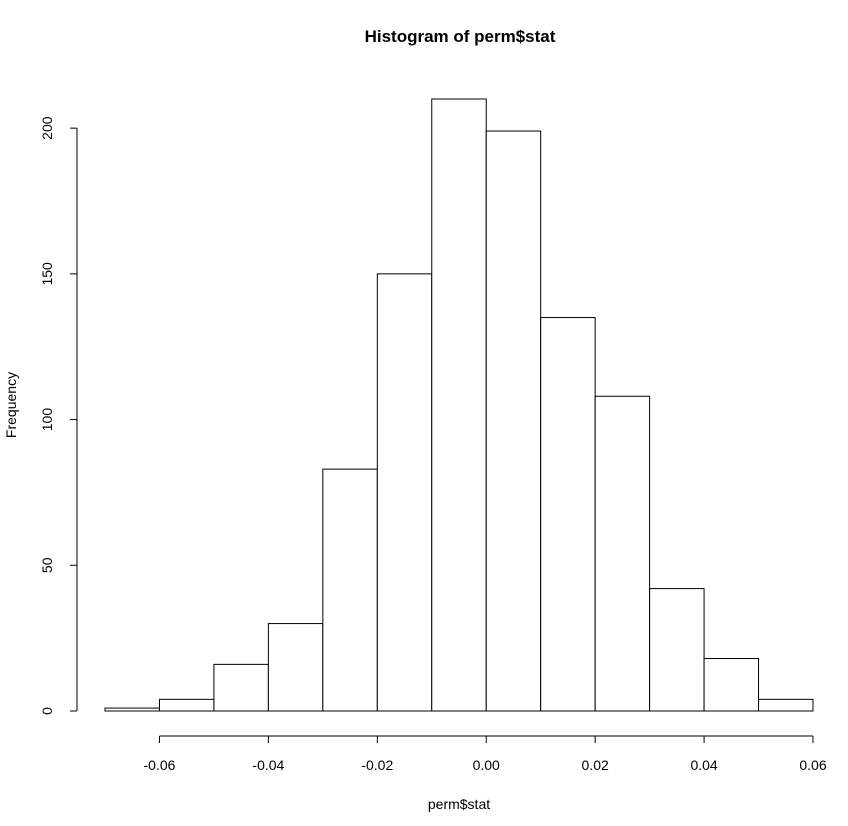  I want to click on x-tick-label: -0.06, so click(160, 765).